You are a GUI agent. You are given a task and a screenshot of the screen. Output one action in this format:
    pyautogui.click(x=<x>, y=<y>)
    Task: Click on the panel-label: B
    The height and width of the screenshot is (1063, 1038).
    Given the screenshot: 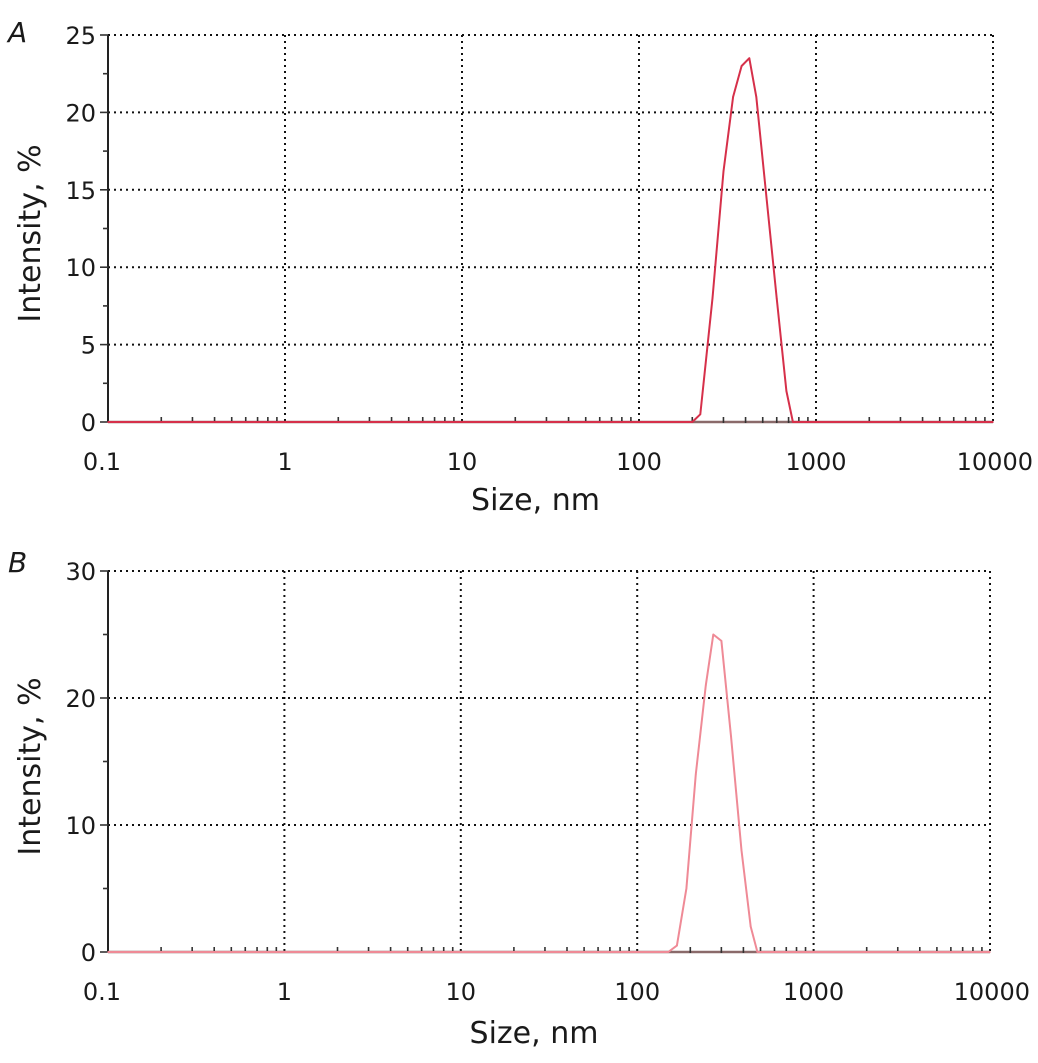 What is the action you would take?
    pyautogui.click(x=17, y=562)
    